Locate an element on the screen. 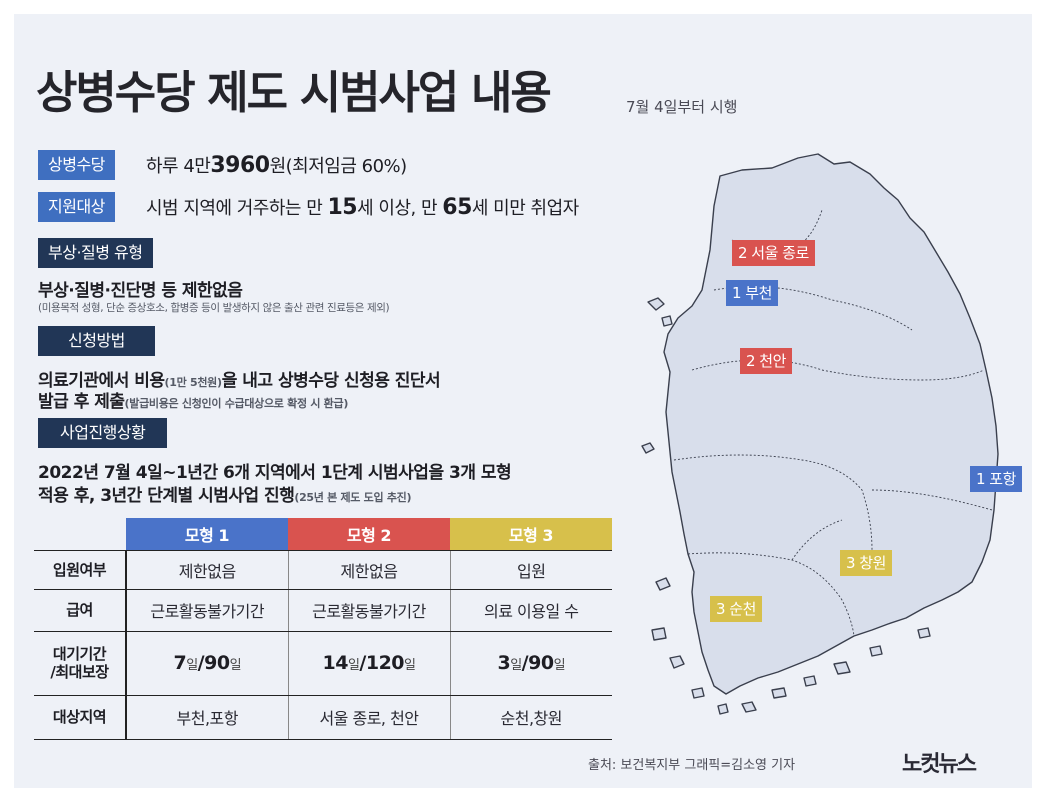 The height and width of the screenshot is (796, 1046). allowance-prefix: 하루 4만 is located at coordinates (178, 166).